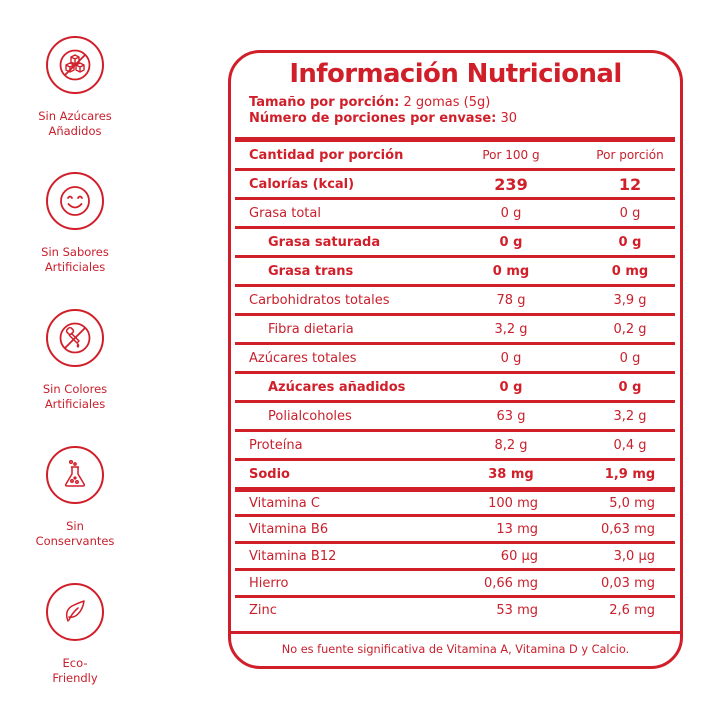 The image size is (720, 720). What do you see at coordinates (511, 155) in the screenshot?
I see `header-per-100g: Por 100 g` at bounding box center [511, 155].